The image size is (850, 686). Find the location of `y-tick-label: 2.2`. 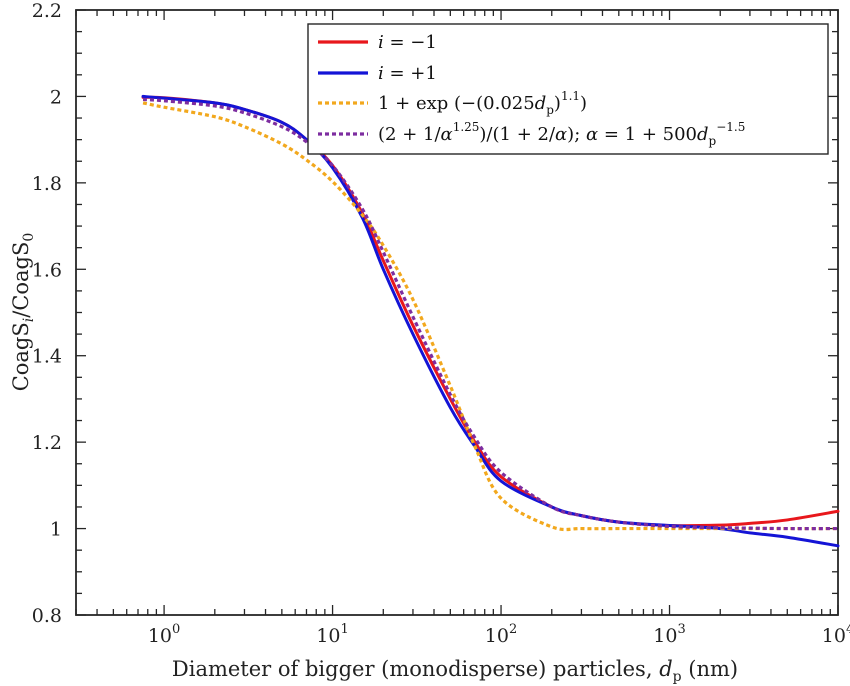

y-tick-label: 2.2 is located at coordinates (47, 11).